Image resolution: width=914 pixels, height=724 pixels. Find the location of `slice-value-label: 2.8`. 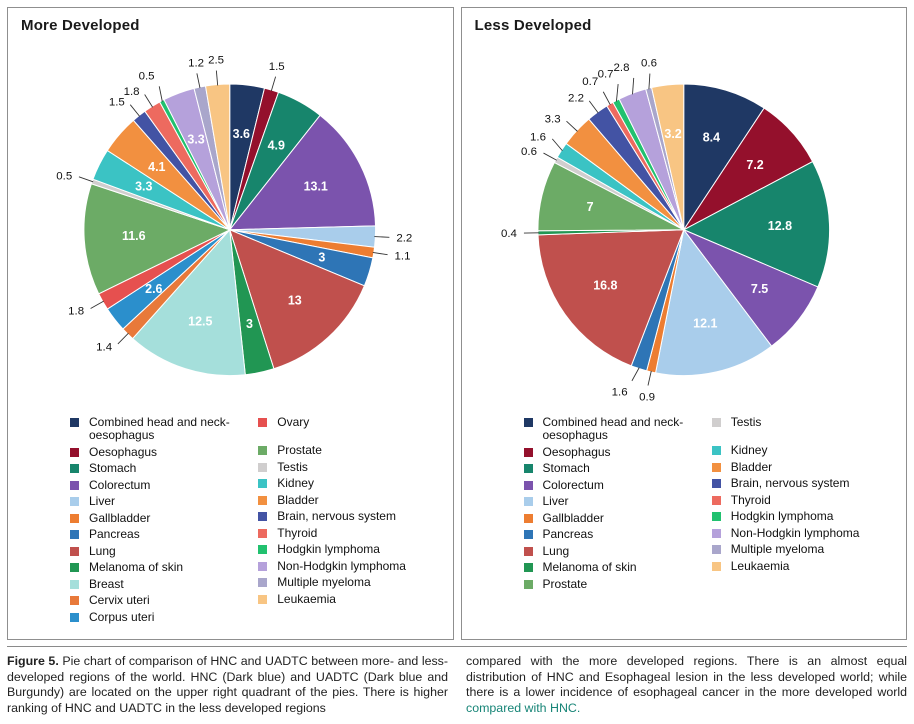

slice-value-label: 2.8 is located at coordinates (621, 68).